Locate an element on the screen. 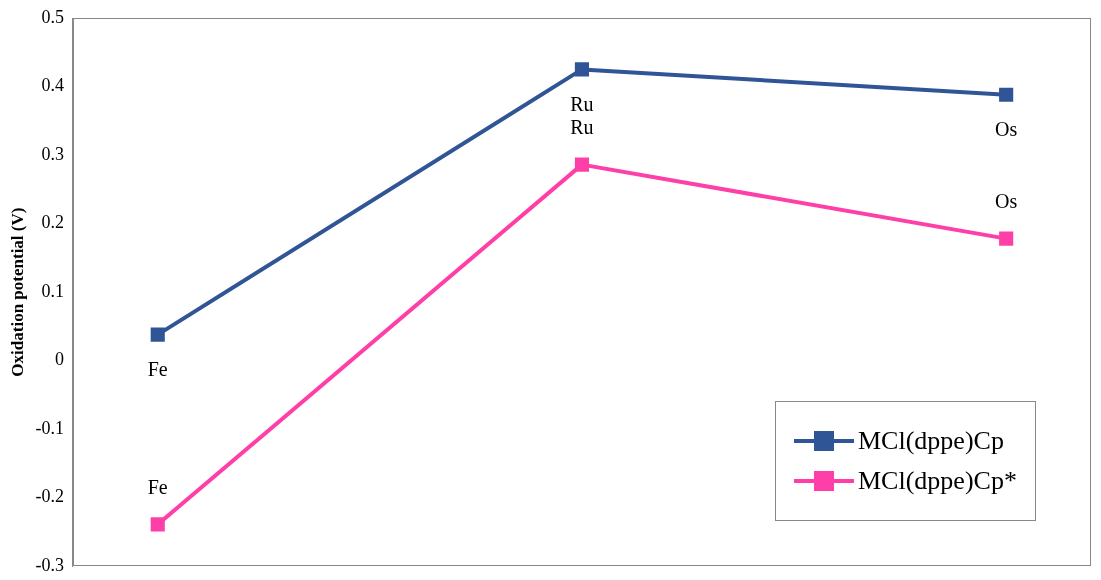  legend-label: MCl(dppe)Cp is located at coordinates (931, 441).